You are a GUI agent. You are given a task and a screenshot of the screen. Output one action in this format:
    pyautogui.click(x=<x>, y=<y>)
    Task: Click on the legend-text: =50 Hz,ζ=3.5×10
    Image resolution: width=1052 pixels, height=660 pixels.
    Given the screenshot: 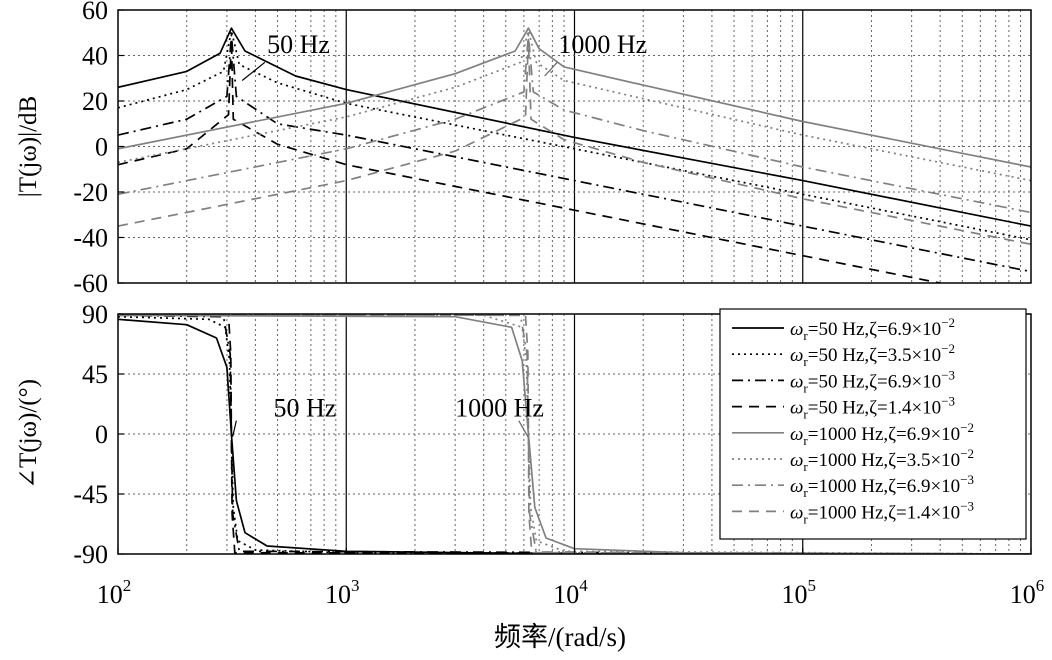 What is the action you would take?
    pyautogui.click(x=874, y=355)
    